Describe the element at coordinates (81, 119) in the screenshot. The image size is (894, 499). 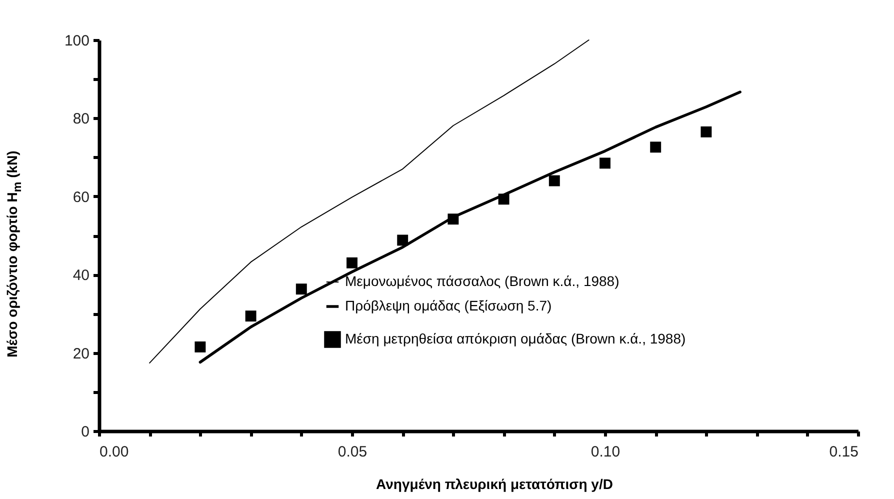
I see `y-tick-label: 80` at that location.